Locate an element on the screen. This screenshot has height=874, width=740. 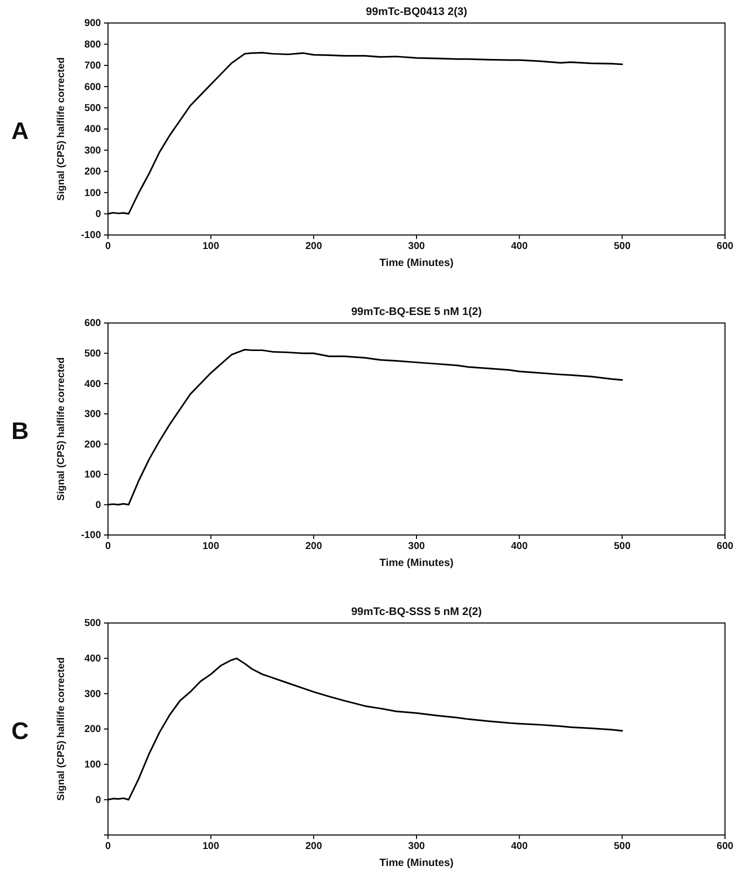
y-tick-label: 800 is located at coordinates (93, 44).